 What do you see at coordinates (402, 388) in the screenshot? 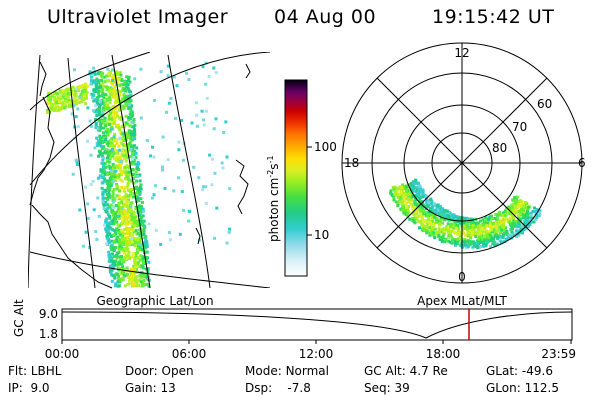
I see `seq-value: 39` at bounding box center [402, 388].